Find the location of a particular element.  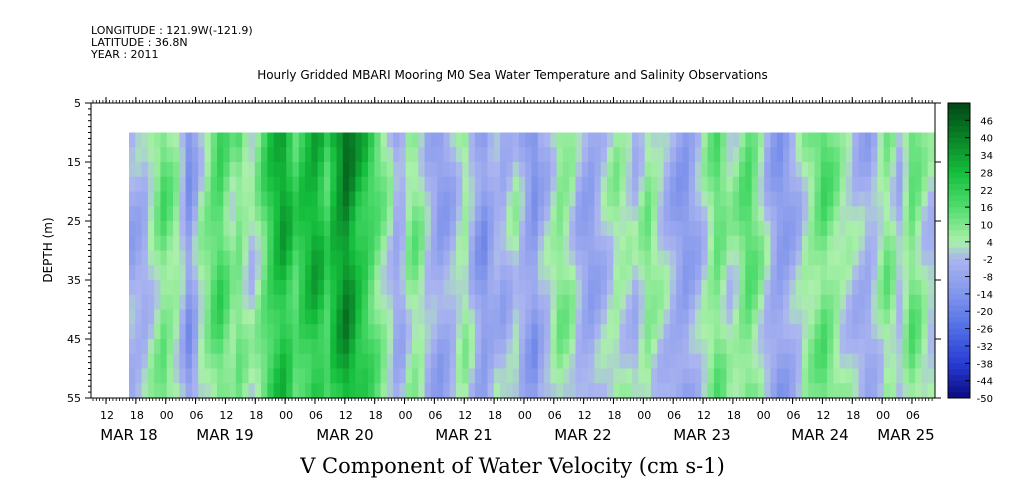

colorbar-tick-label: -44 is located at coordinates (985, 382).